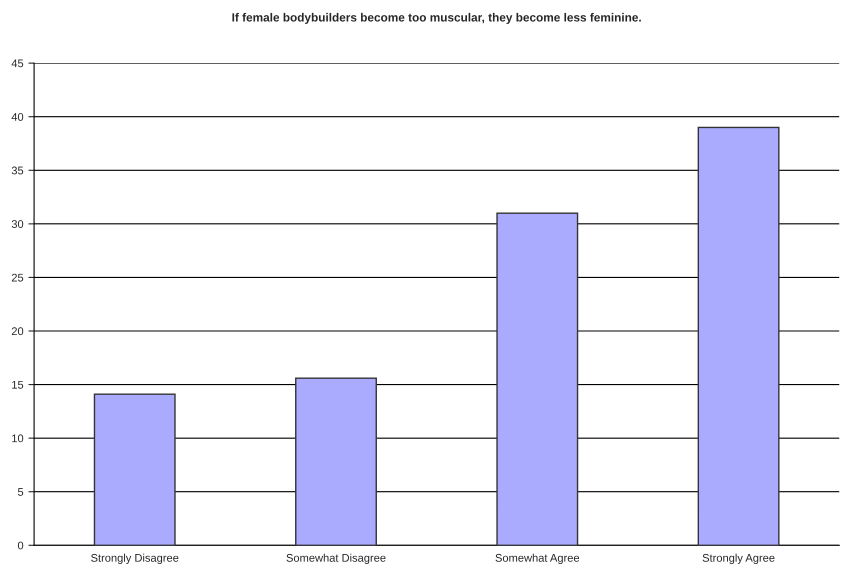 Image resolution: width=852 pixels, height=574 pixels. Describe the element at coordinates (336, 559) in the screenshot. I see `x-tick-label: Somewhat Disagree` at that location.